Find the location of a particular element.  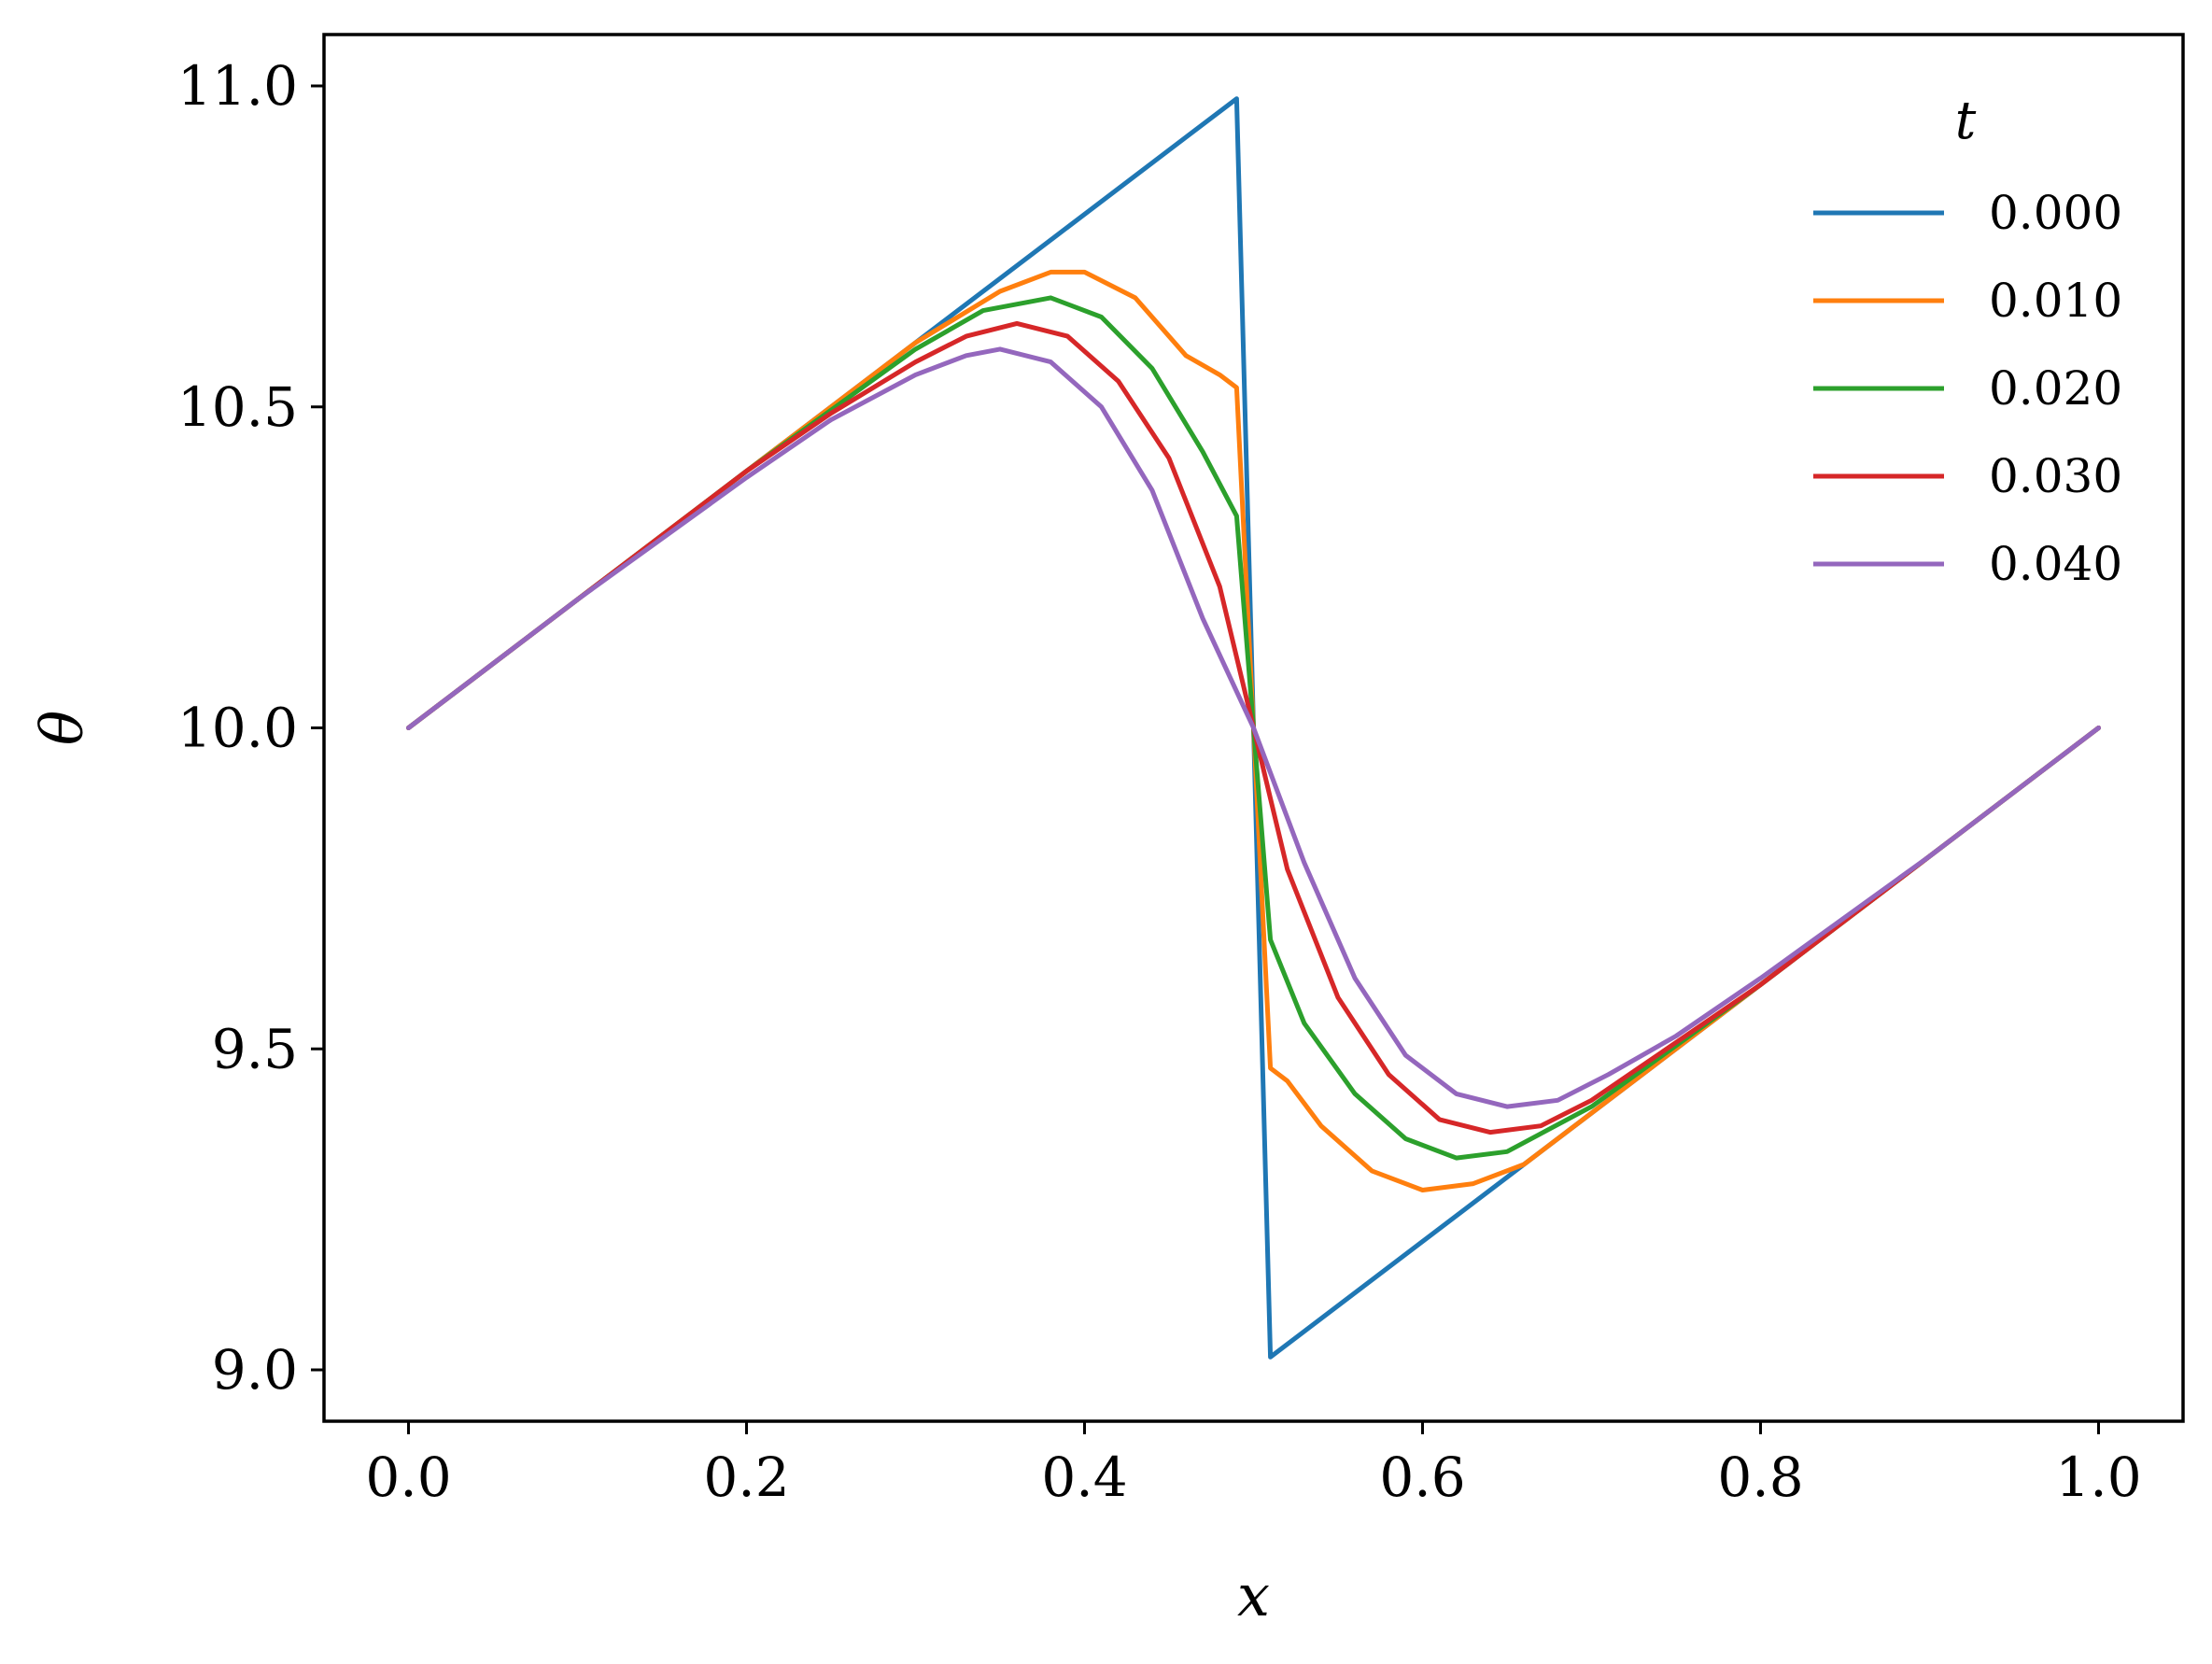

y-axis-label: θ is located at coordinates (62, 728).